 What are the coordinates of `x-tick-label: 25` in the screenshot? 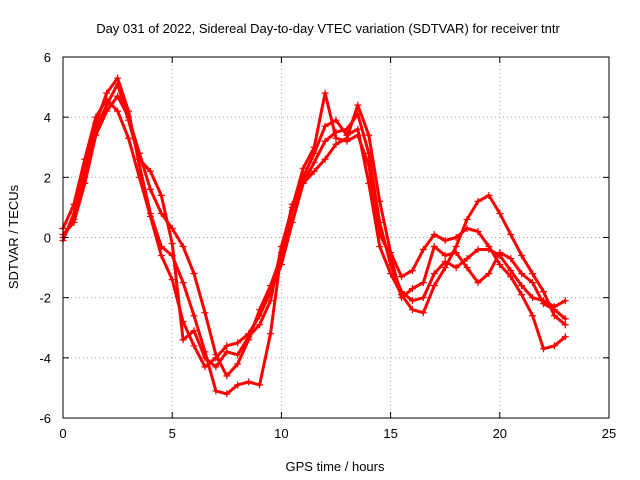 It's located at (609, 433).